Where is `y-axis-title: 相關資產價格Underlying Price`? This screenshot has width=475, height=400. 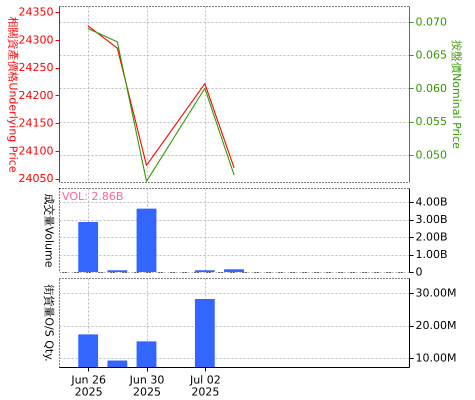 y-axis-title: 相關資產價格Underlying Price is located at coordinates (13, 94).